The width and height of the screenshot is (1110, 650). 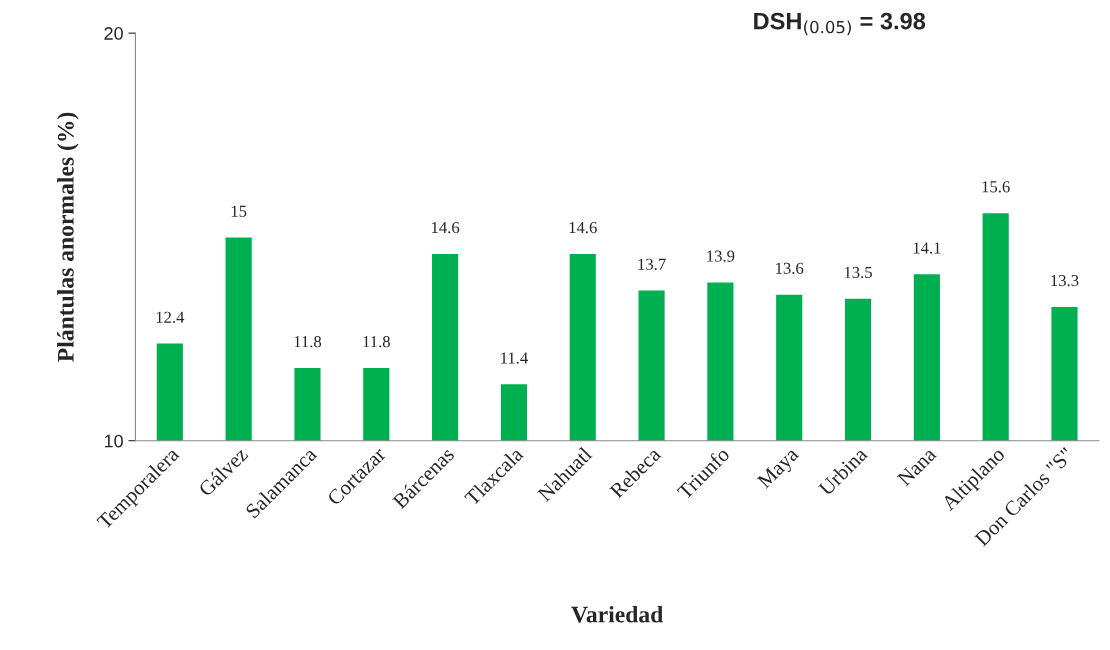 I want to click on data-label: 13.6, so click(x=790, y=268).